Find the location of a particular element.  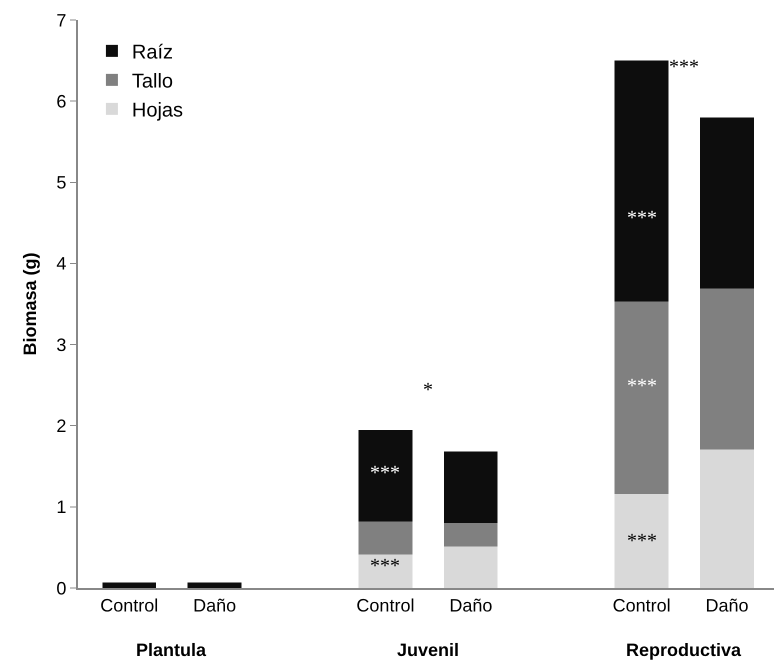

text: Reproductiva is located at coordinates (684, 650).